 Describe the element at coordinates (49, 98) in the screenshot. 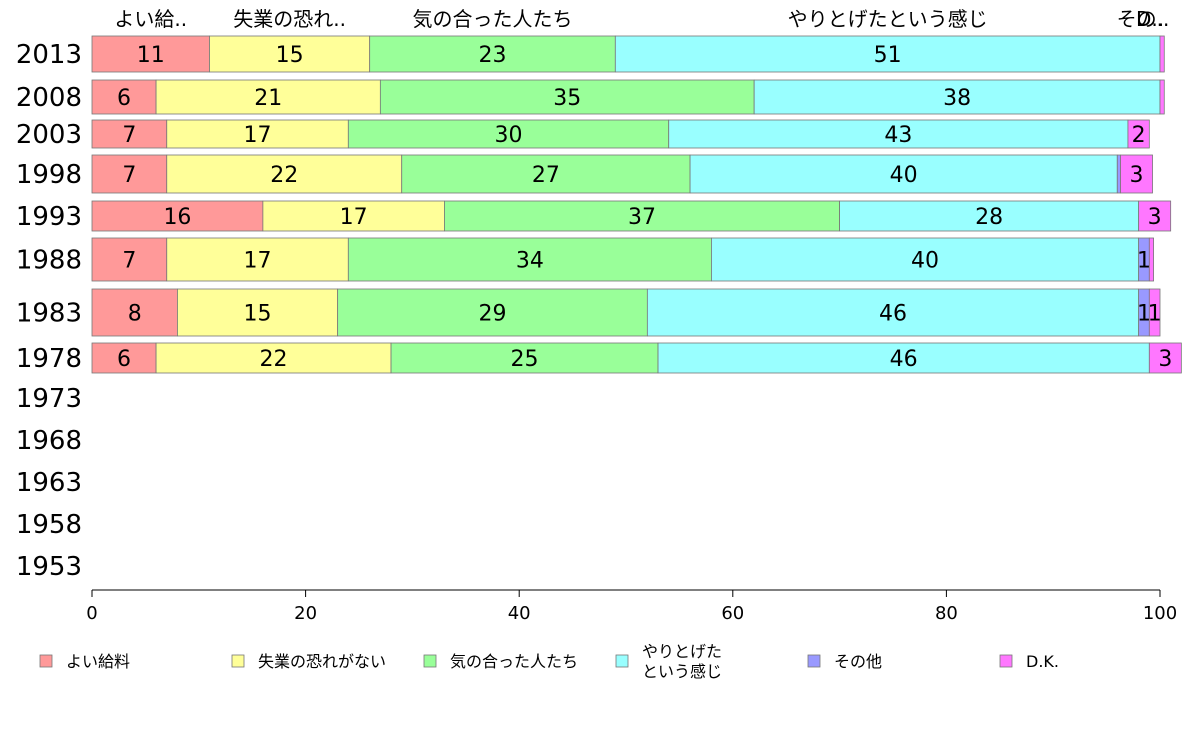

I see `y-tick-label: 2008` at that location.